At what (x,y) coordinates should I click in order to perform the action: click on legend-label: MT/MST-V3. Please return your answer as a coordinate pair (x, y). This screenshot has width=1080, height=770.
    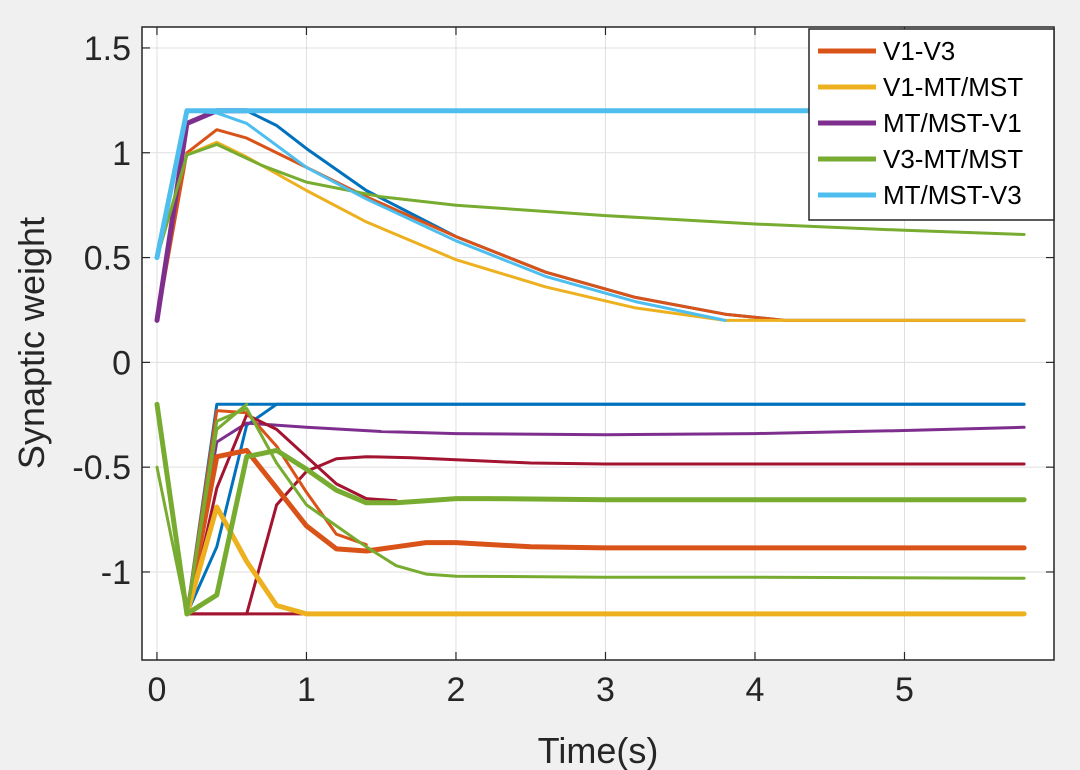
    Looking at the image, I should click on (952, 195).